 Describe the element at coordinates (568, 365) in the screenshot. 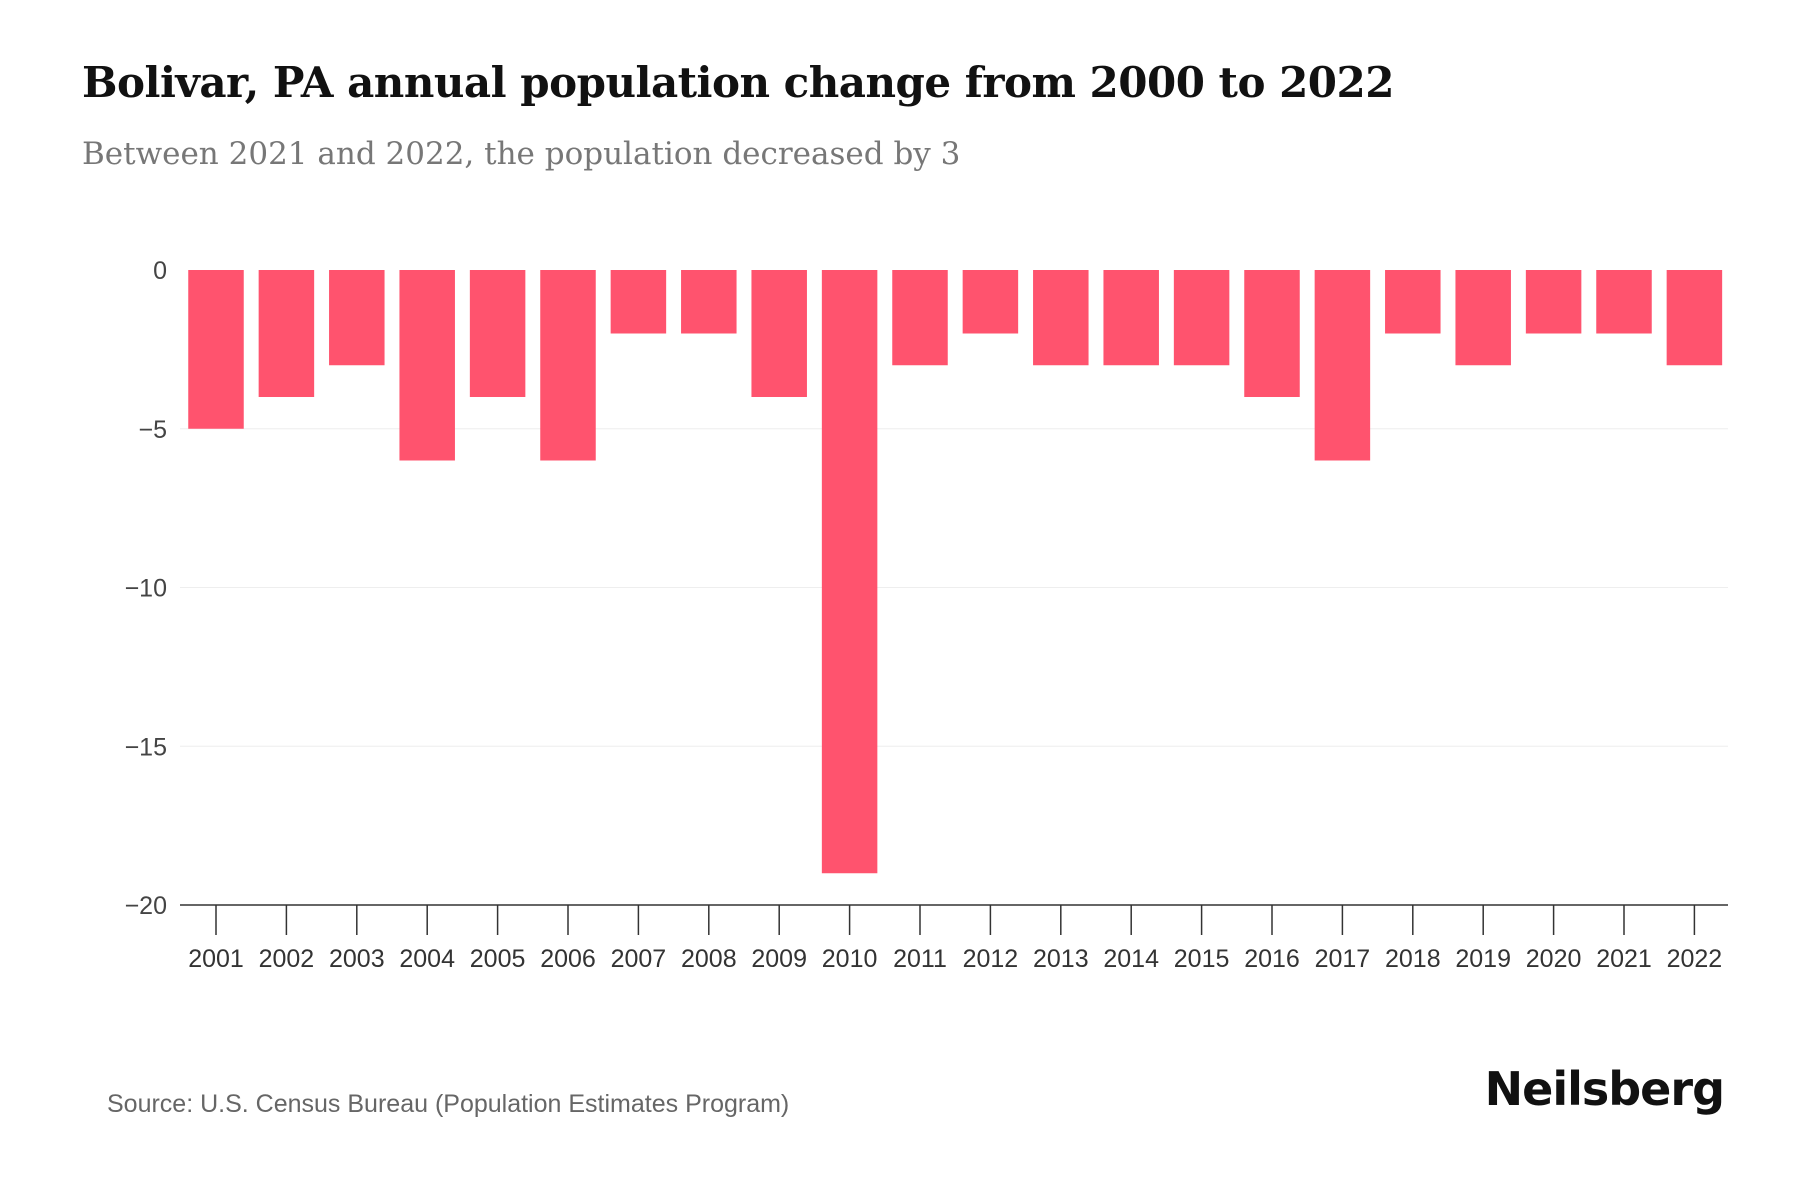

I see `bar-2006` at that location.